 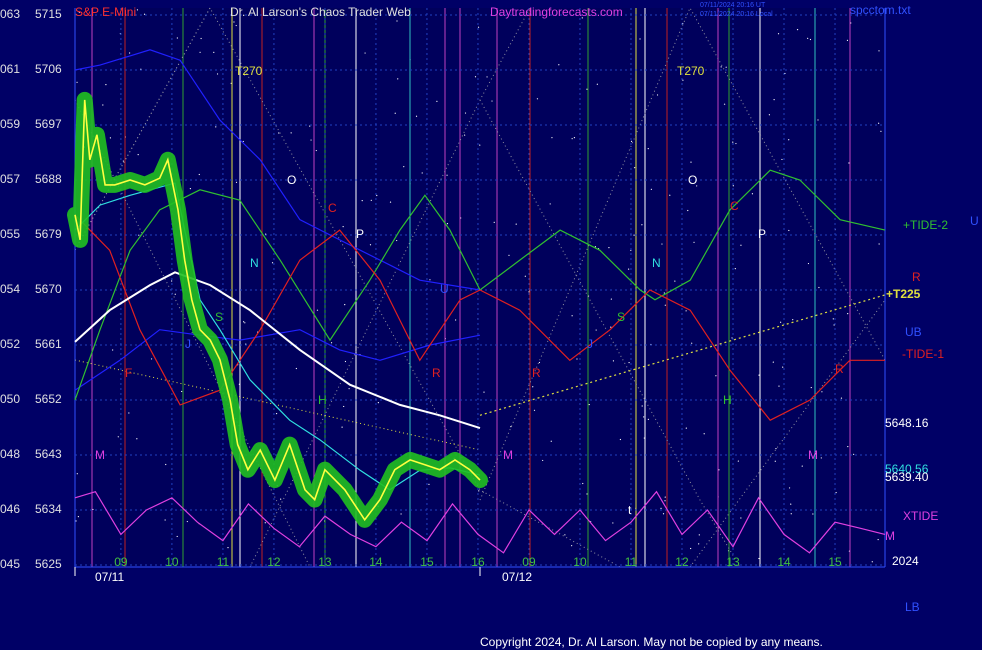 I want to click on series-line, so click(x=277, y=350).